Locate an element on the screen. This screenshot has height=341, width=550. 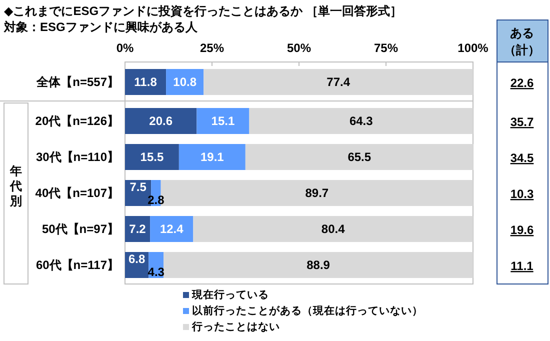
data-label: 80.4 is located at coordinates (333, 229).